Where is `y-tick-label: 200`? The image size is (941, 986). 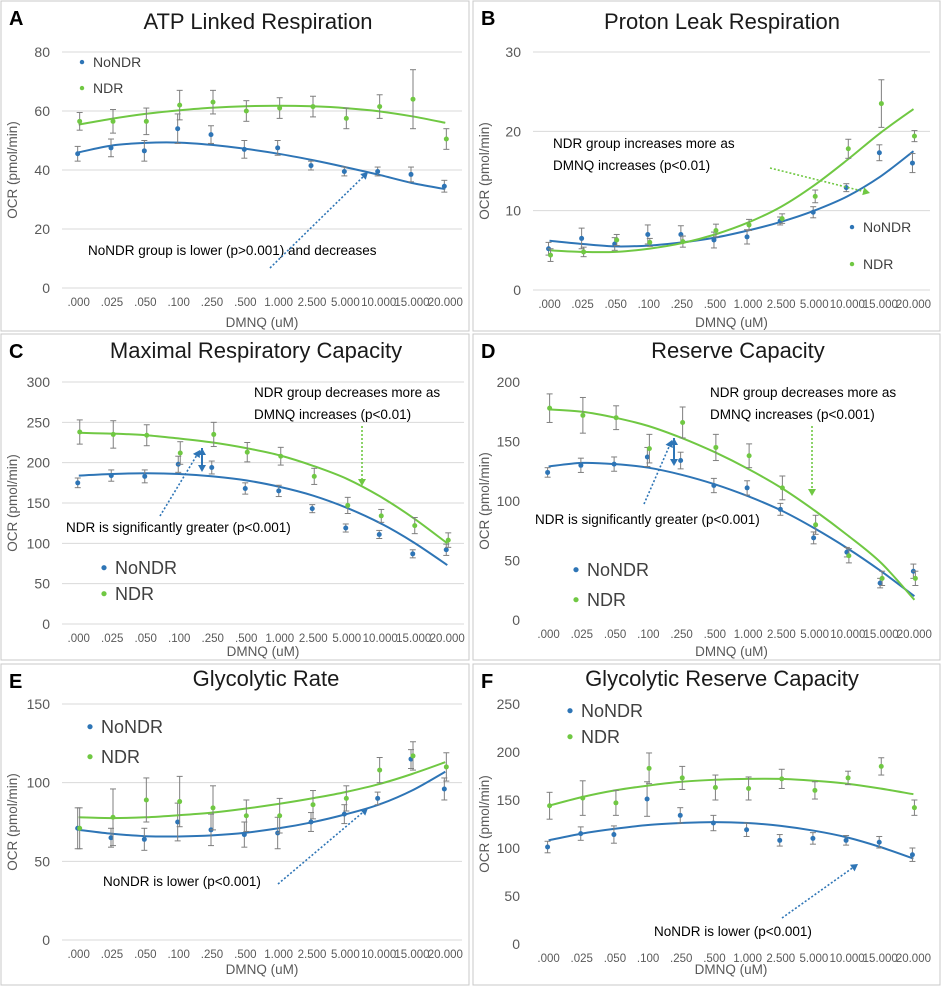
y-tick-label: 200 is located at coordinates (509, 752).